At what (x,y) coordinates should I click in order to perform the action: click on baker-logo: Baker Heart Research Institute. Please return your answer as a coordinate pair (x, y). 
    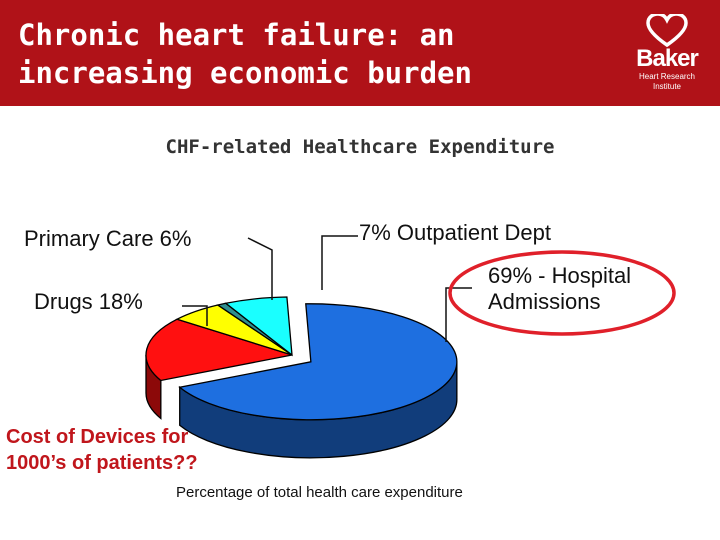
    Looking at the image, I should click on (667, 54).